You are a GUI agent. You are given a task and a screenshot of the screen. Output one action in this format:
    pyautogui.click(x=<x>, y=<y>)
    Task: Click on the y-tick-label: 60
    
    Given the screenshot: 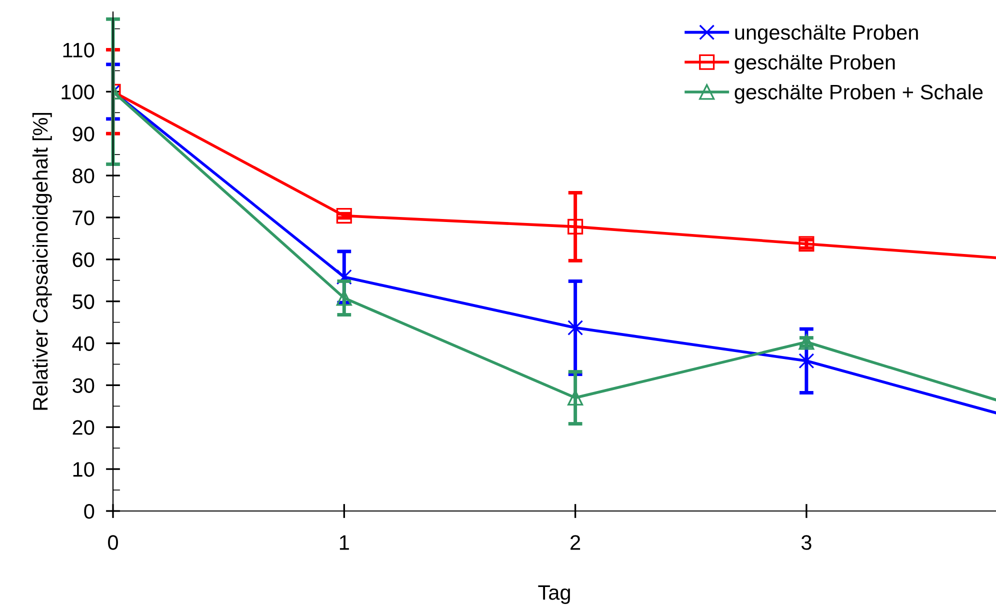 What is the action you would take?
    pyautogui.click(x=83, y=260)
    